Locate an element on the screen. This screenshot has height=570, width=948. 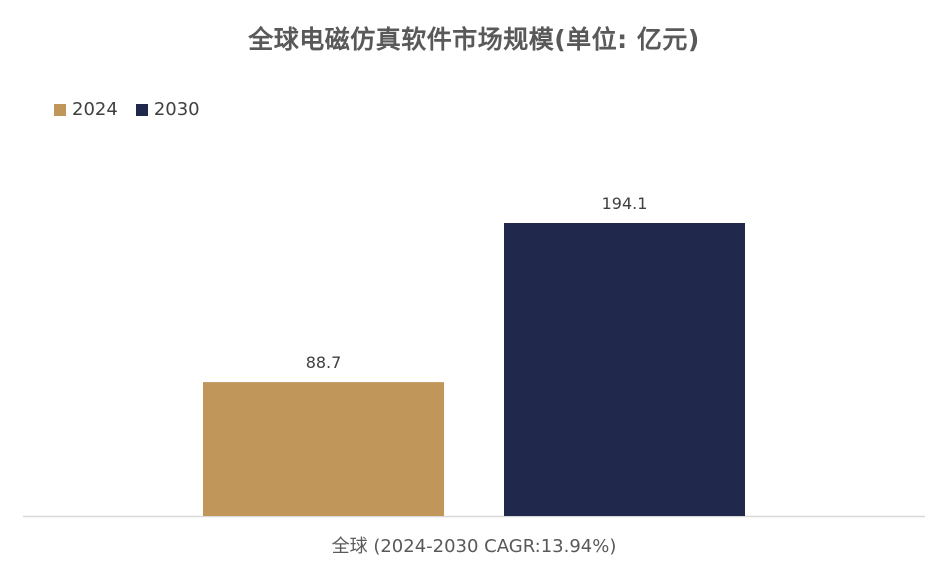
legend-swatch-2024 is located at coordinates (60, 109).